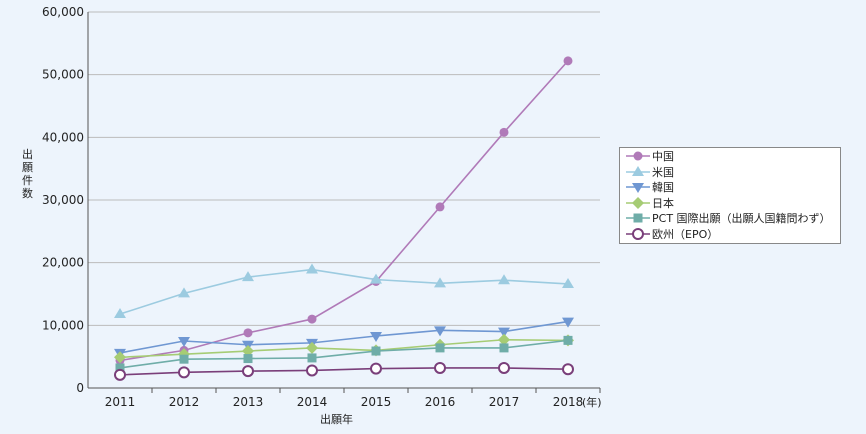 This screenshot has height=434, width=866. Describe the element at coordinates (733, 172) in the screenshot. I see `legend-item: 米国` at that location.